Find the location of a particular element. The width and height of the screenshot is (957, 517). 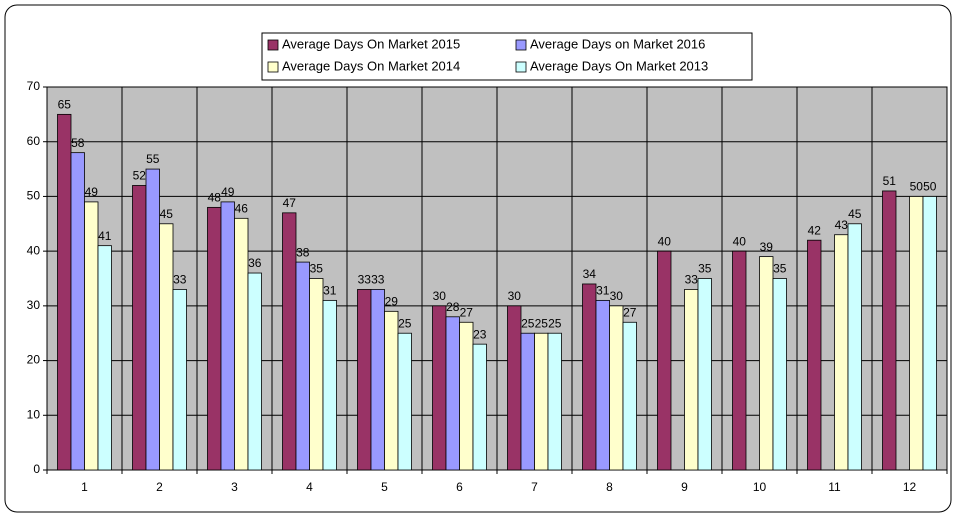

y-tick-label: 20 is located at coordinates (34, 360).